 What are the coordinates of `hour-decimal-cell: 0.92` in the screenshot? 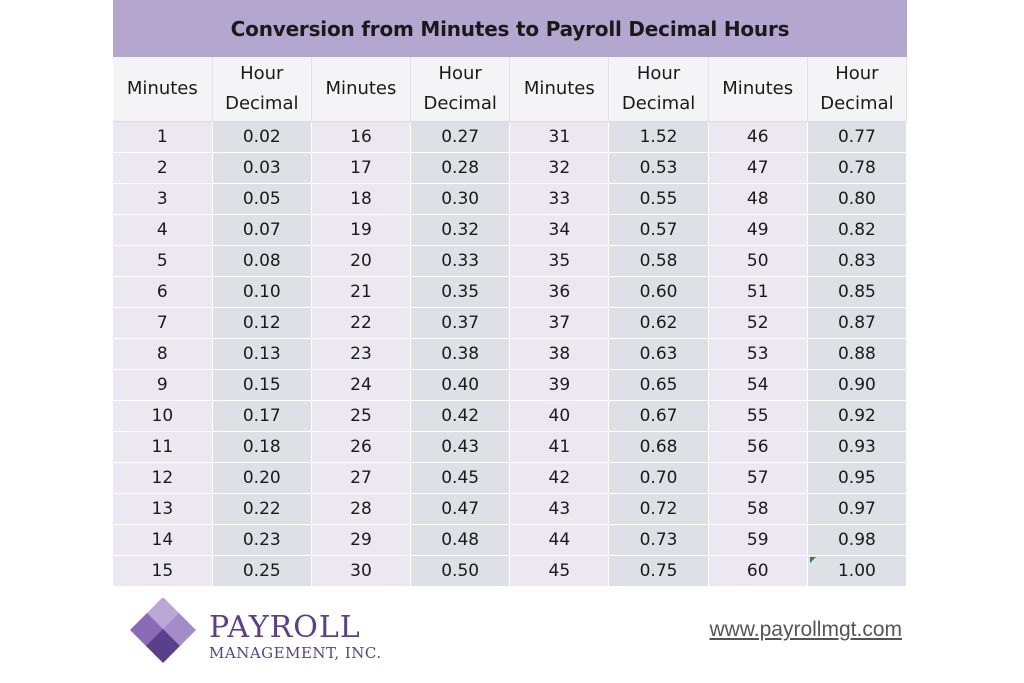 It's located at (857, 416).